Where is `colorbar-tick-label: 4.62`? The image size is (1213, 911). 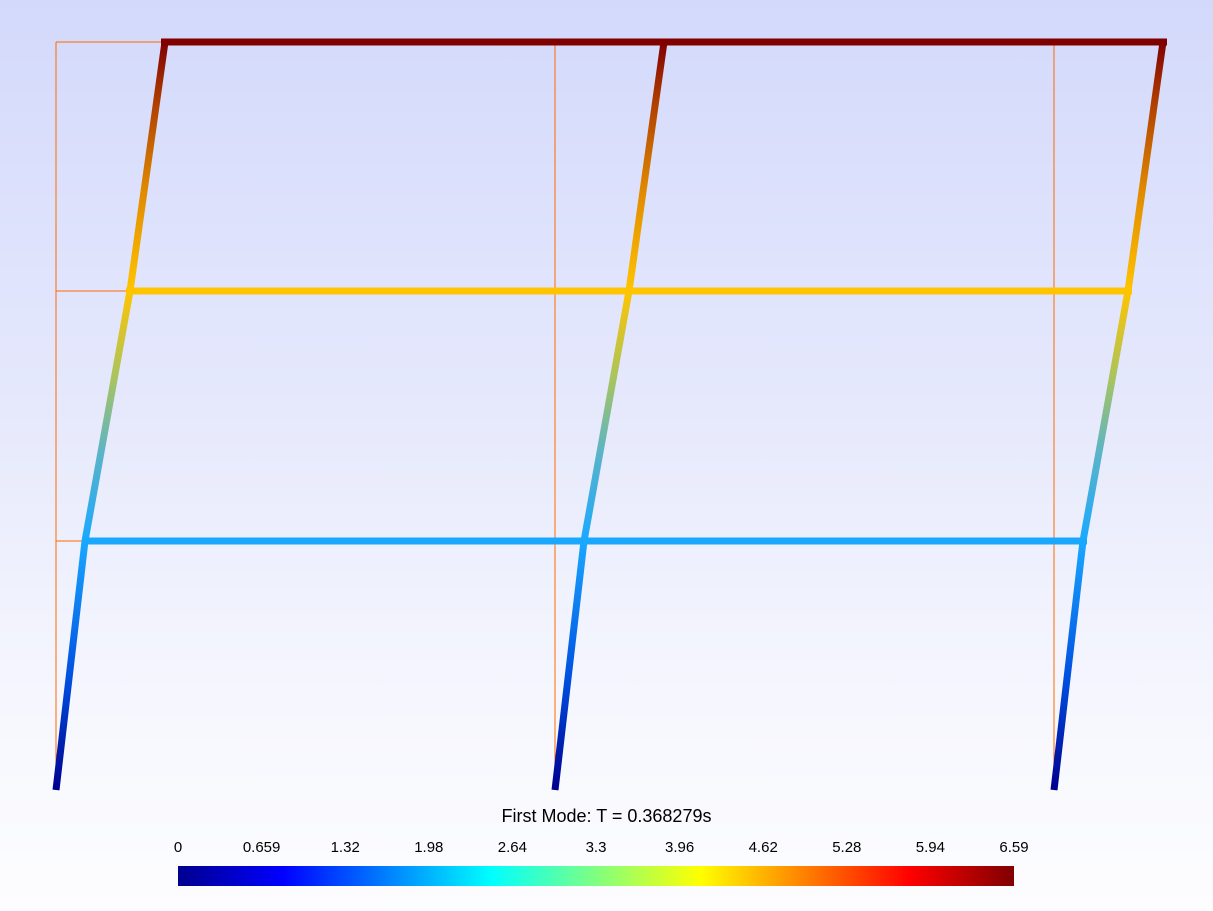
colorbar-tick-label: 4.62 is located at coordinates (763, 847).